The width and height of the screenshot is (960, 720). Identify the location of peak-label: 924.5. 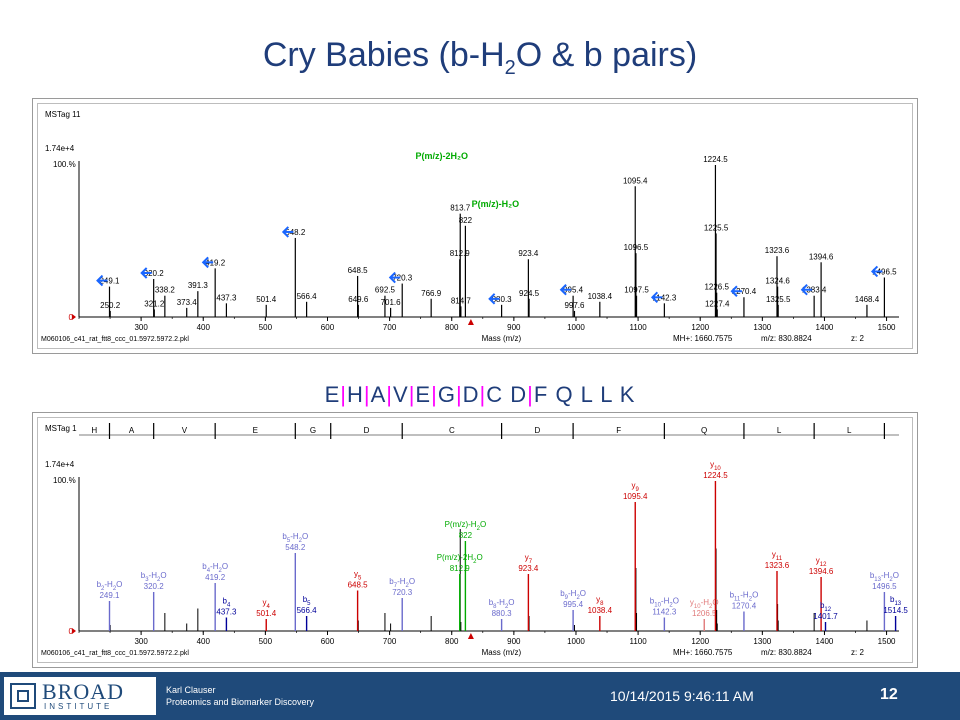
(529, 293).